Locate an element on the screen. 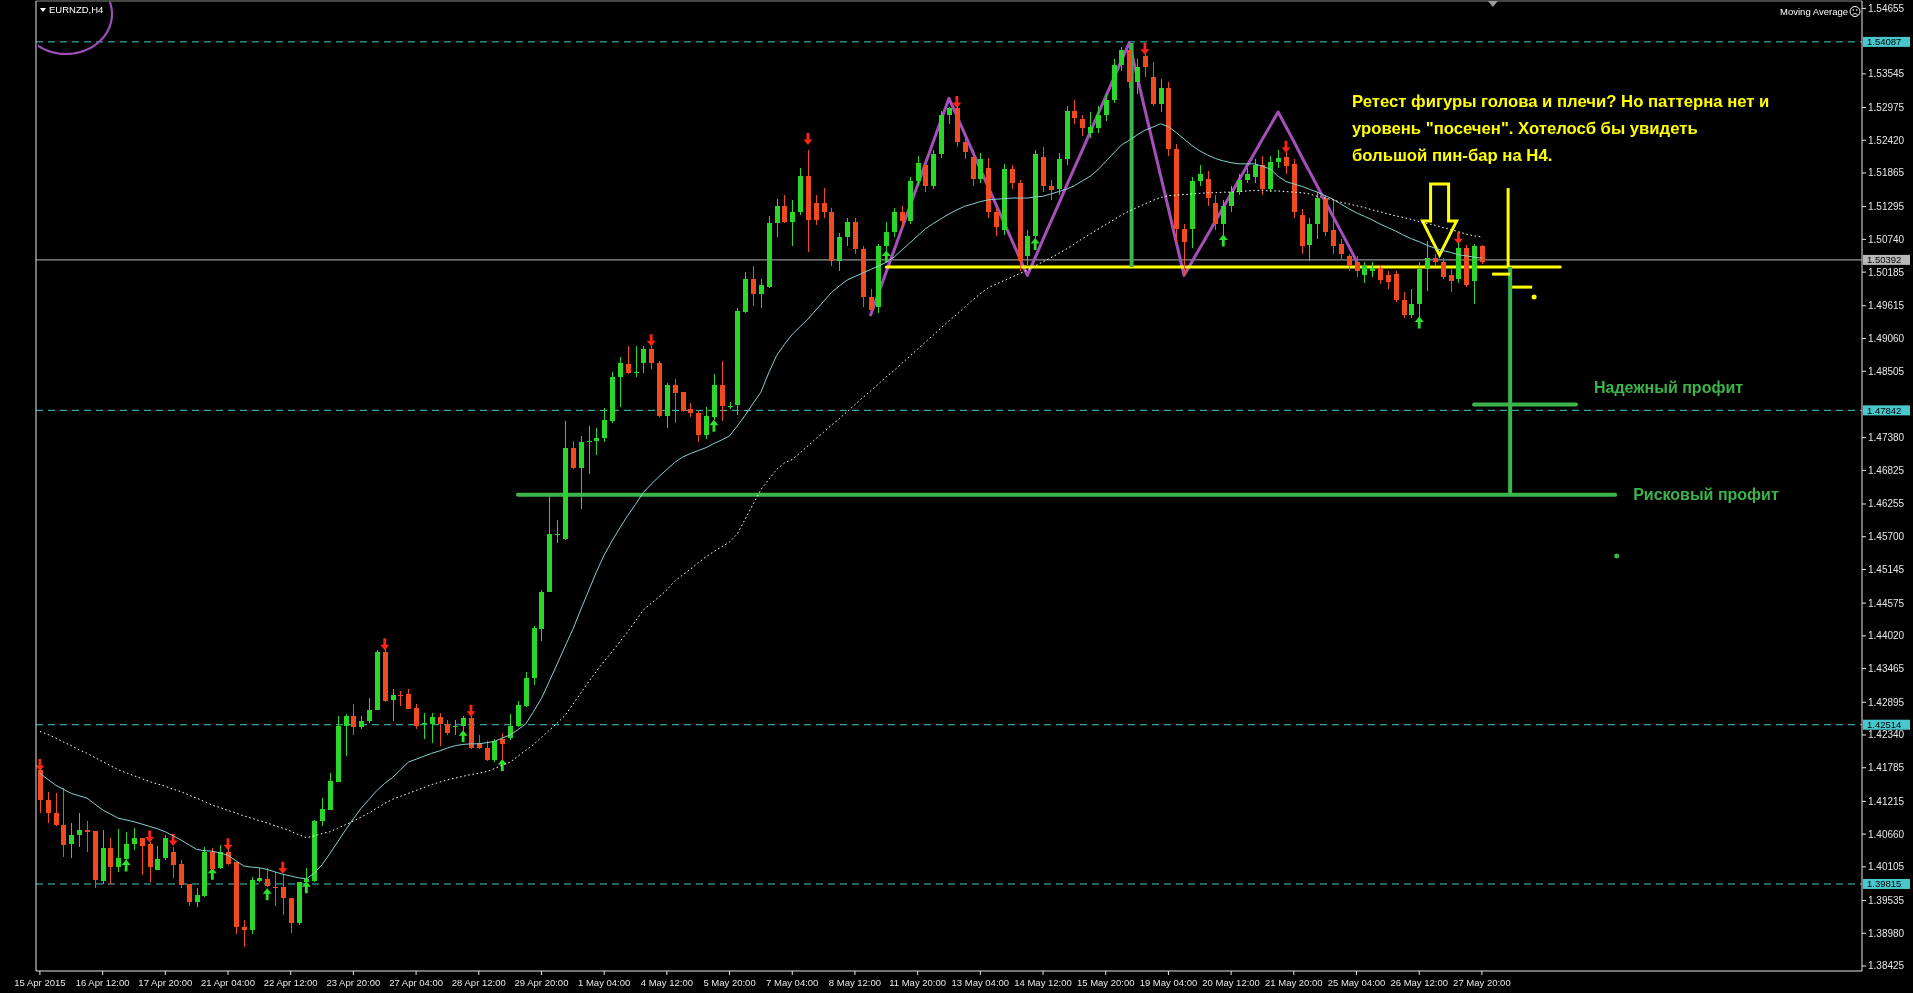 The height and width of the screenshot is (993, 1913). series-label: Рисковый профит is located at coordinates (1706, 495).